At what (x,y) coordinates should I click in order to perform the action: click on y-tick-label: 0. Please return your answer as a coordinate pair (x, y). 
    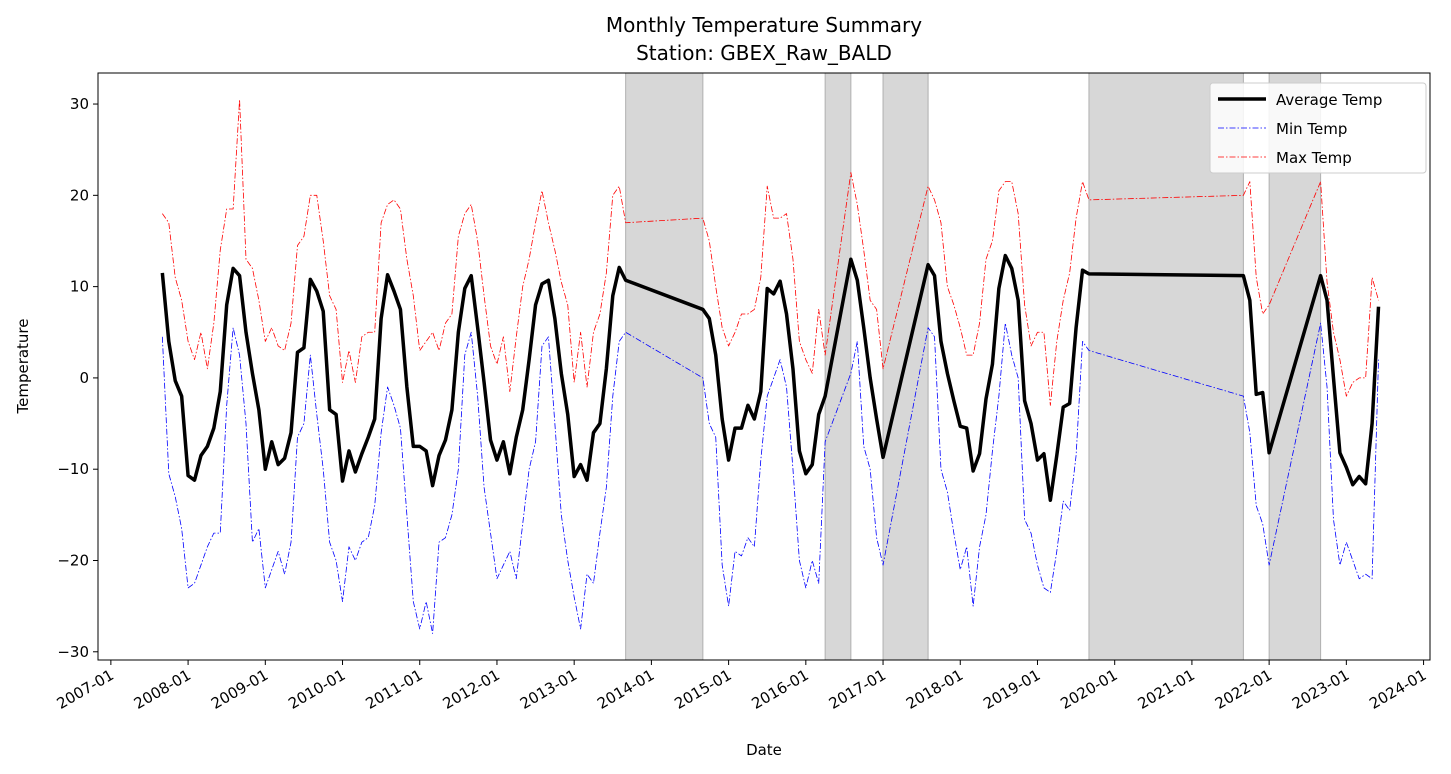
    Looking at the image, I should click on (84, 378).